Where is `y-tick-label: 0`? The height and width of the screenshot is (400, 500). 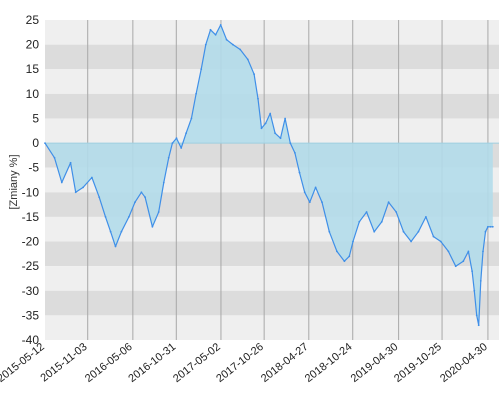
y-tick-label: 0 is located at coordinates (35, 143).